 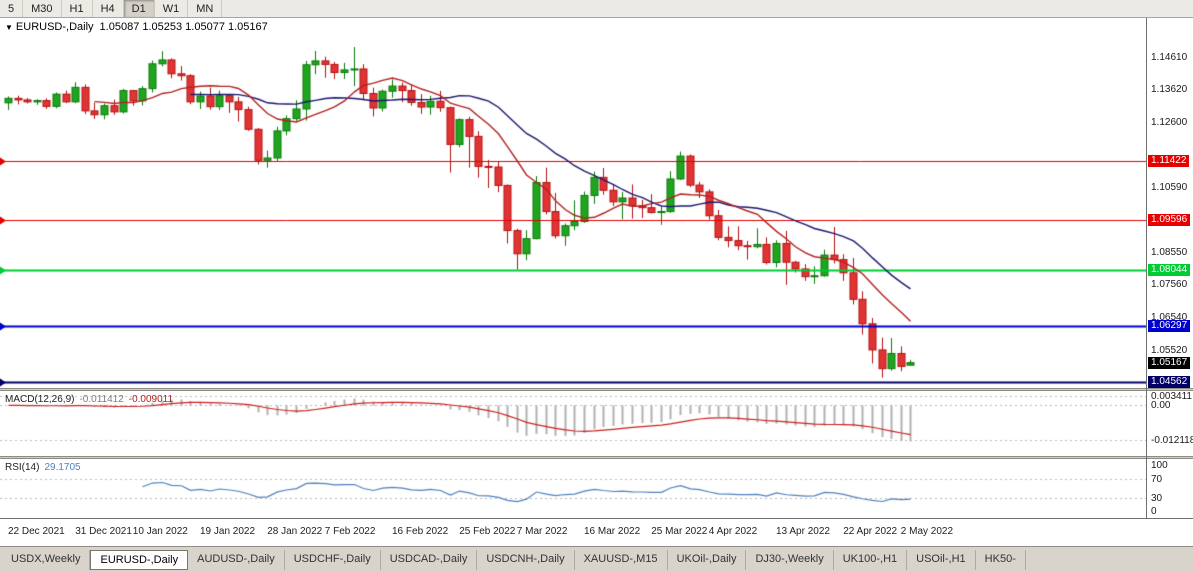 What do you see at coordinates (1146, 268) in the screenshot?
I see `price-axis-divider` at bounding box center [1146, 268].